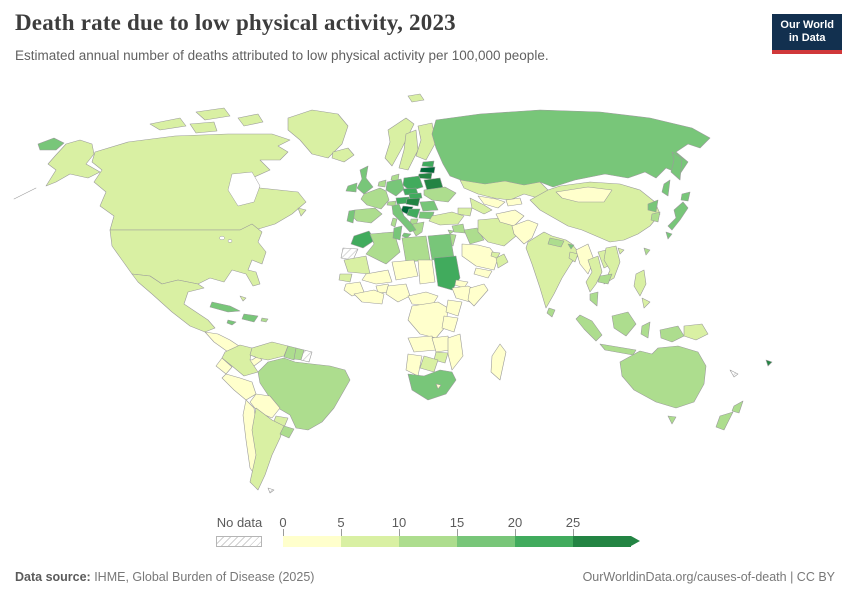 The width and height of the screenshot is (850, 600). What do you see at coordinates (51, 144) in the screenshot?
I see `country-russia-chukotka` at bounding box center [51, 144].